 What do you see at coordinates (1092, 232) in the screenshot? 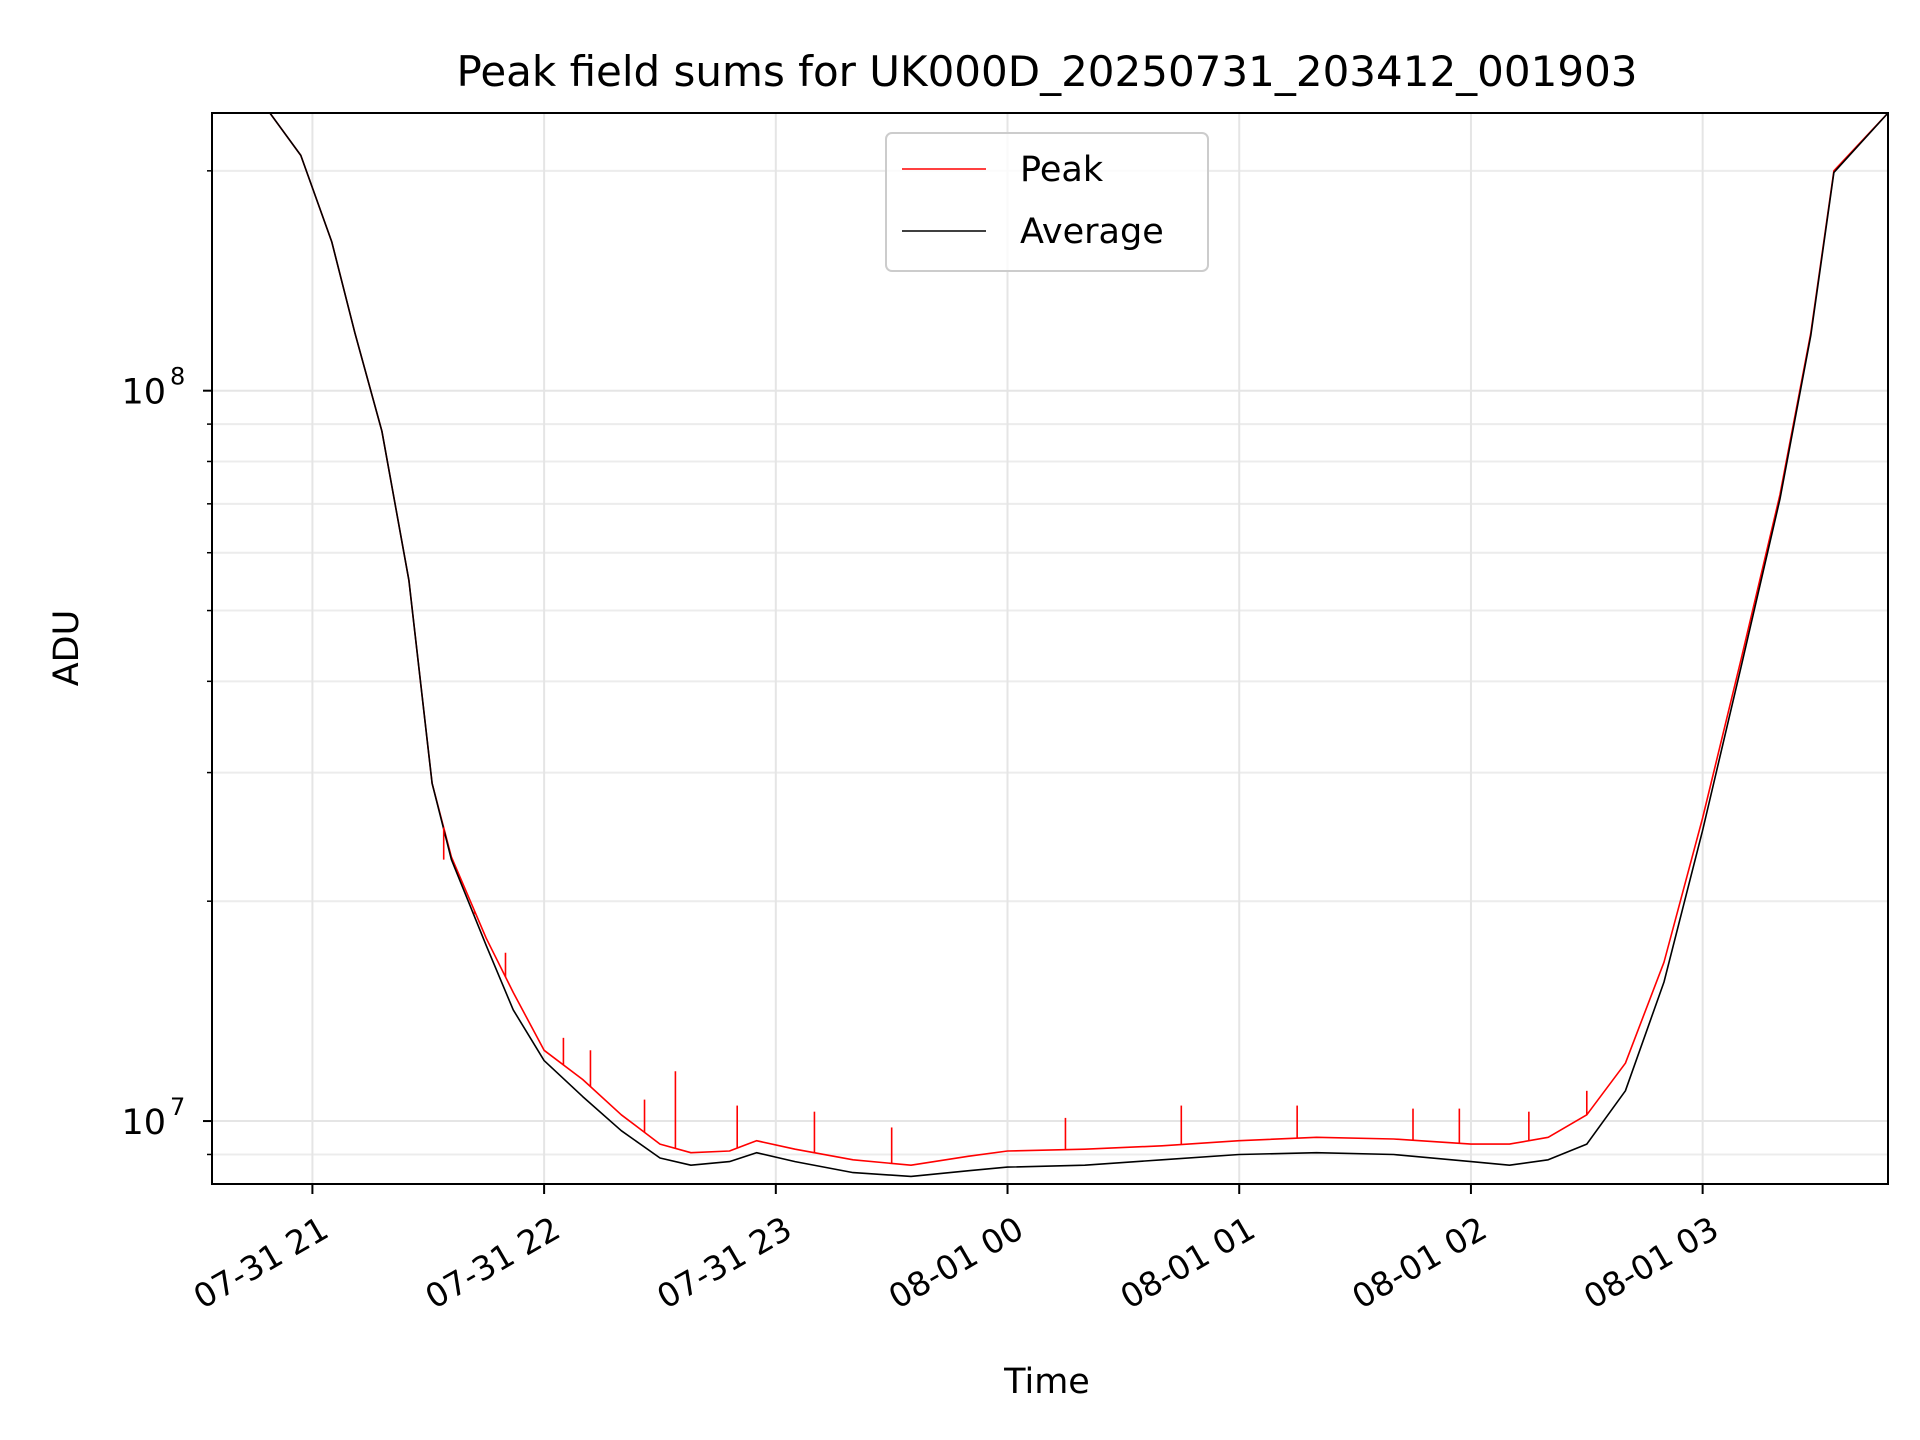
I see `legend-average-label: Average` at bounding box center [1092, 232].